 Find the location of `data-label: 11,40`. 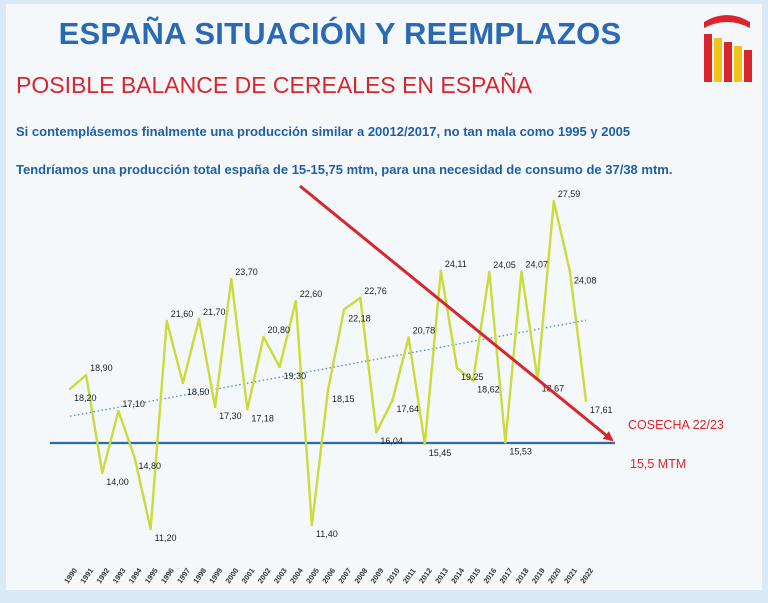

data-label: 11,40 is located at coordinates (327, 534).